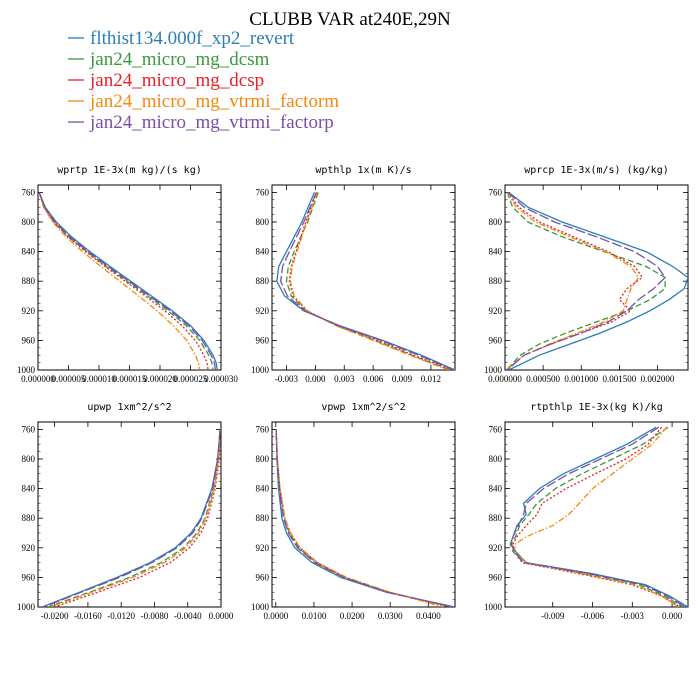 The height and width of the screenshot is (700, 700). What do you see at coordinates (129, 407) in the screenshot?
I see `panel-title: upwp 1xm^2/s^2` at bounding box center [129, 407].